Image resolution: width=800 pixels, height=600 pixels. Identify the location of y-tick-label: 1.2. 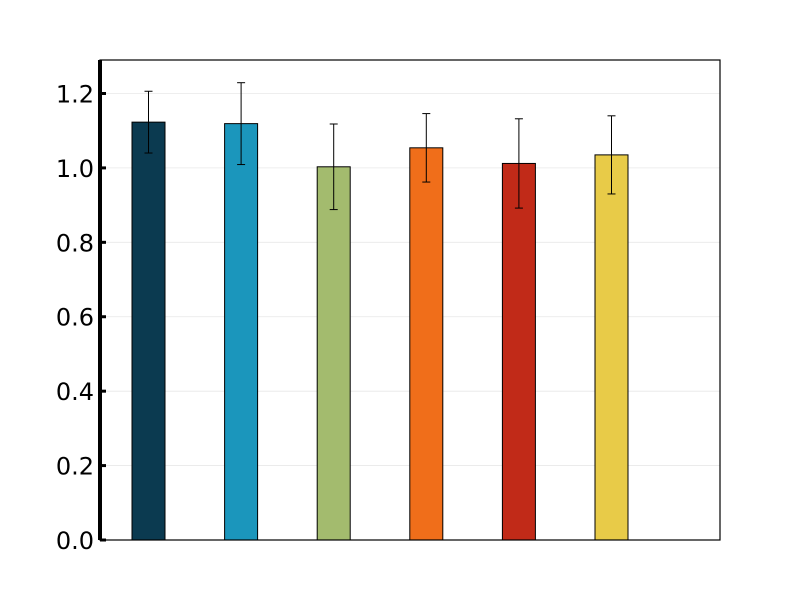
(75, 94).